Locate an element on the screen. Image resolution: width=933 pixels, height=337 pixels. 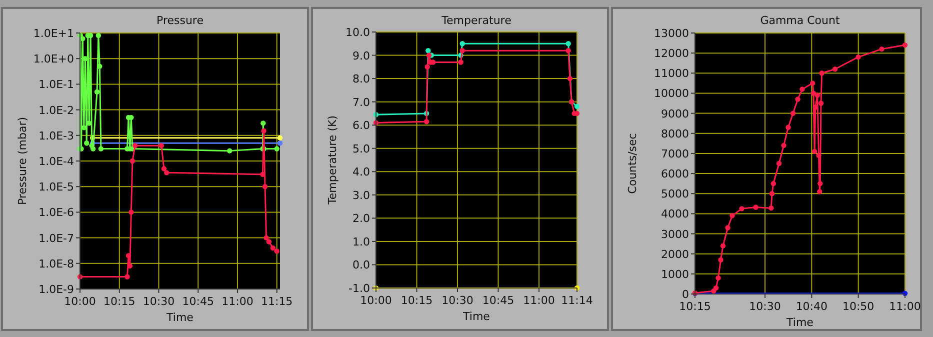
y-tick-label: 3.0 is located at coordinates (361, 195).